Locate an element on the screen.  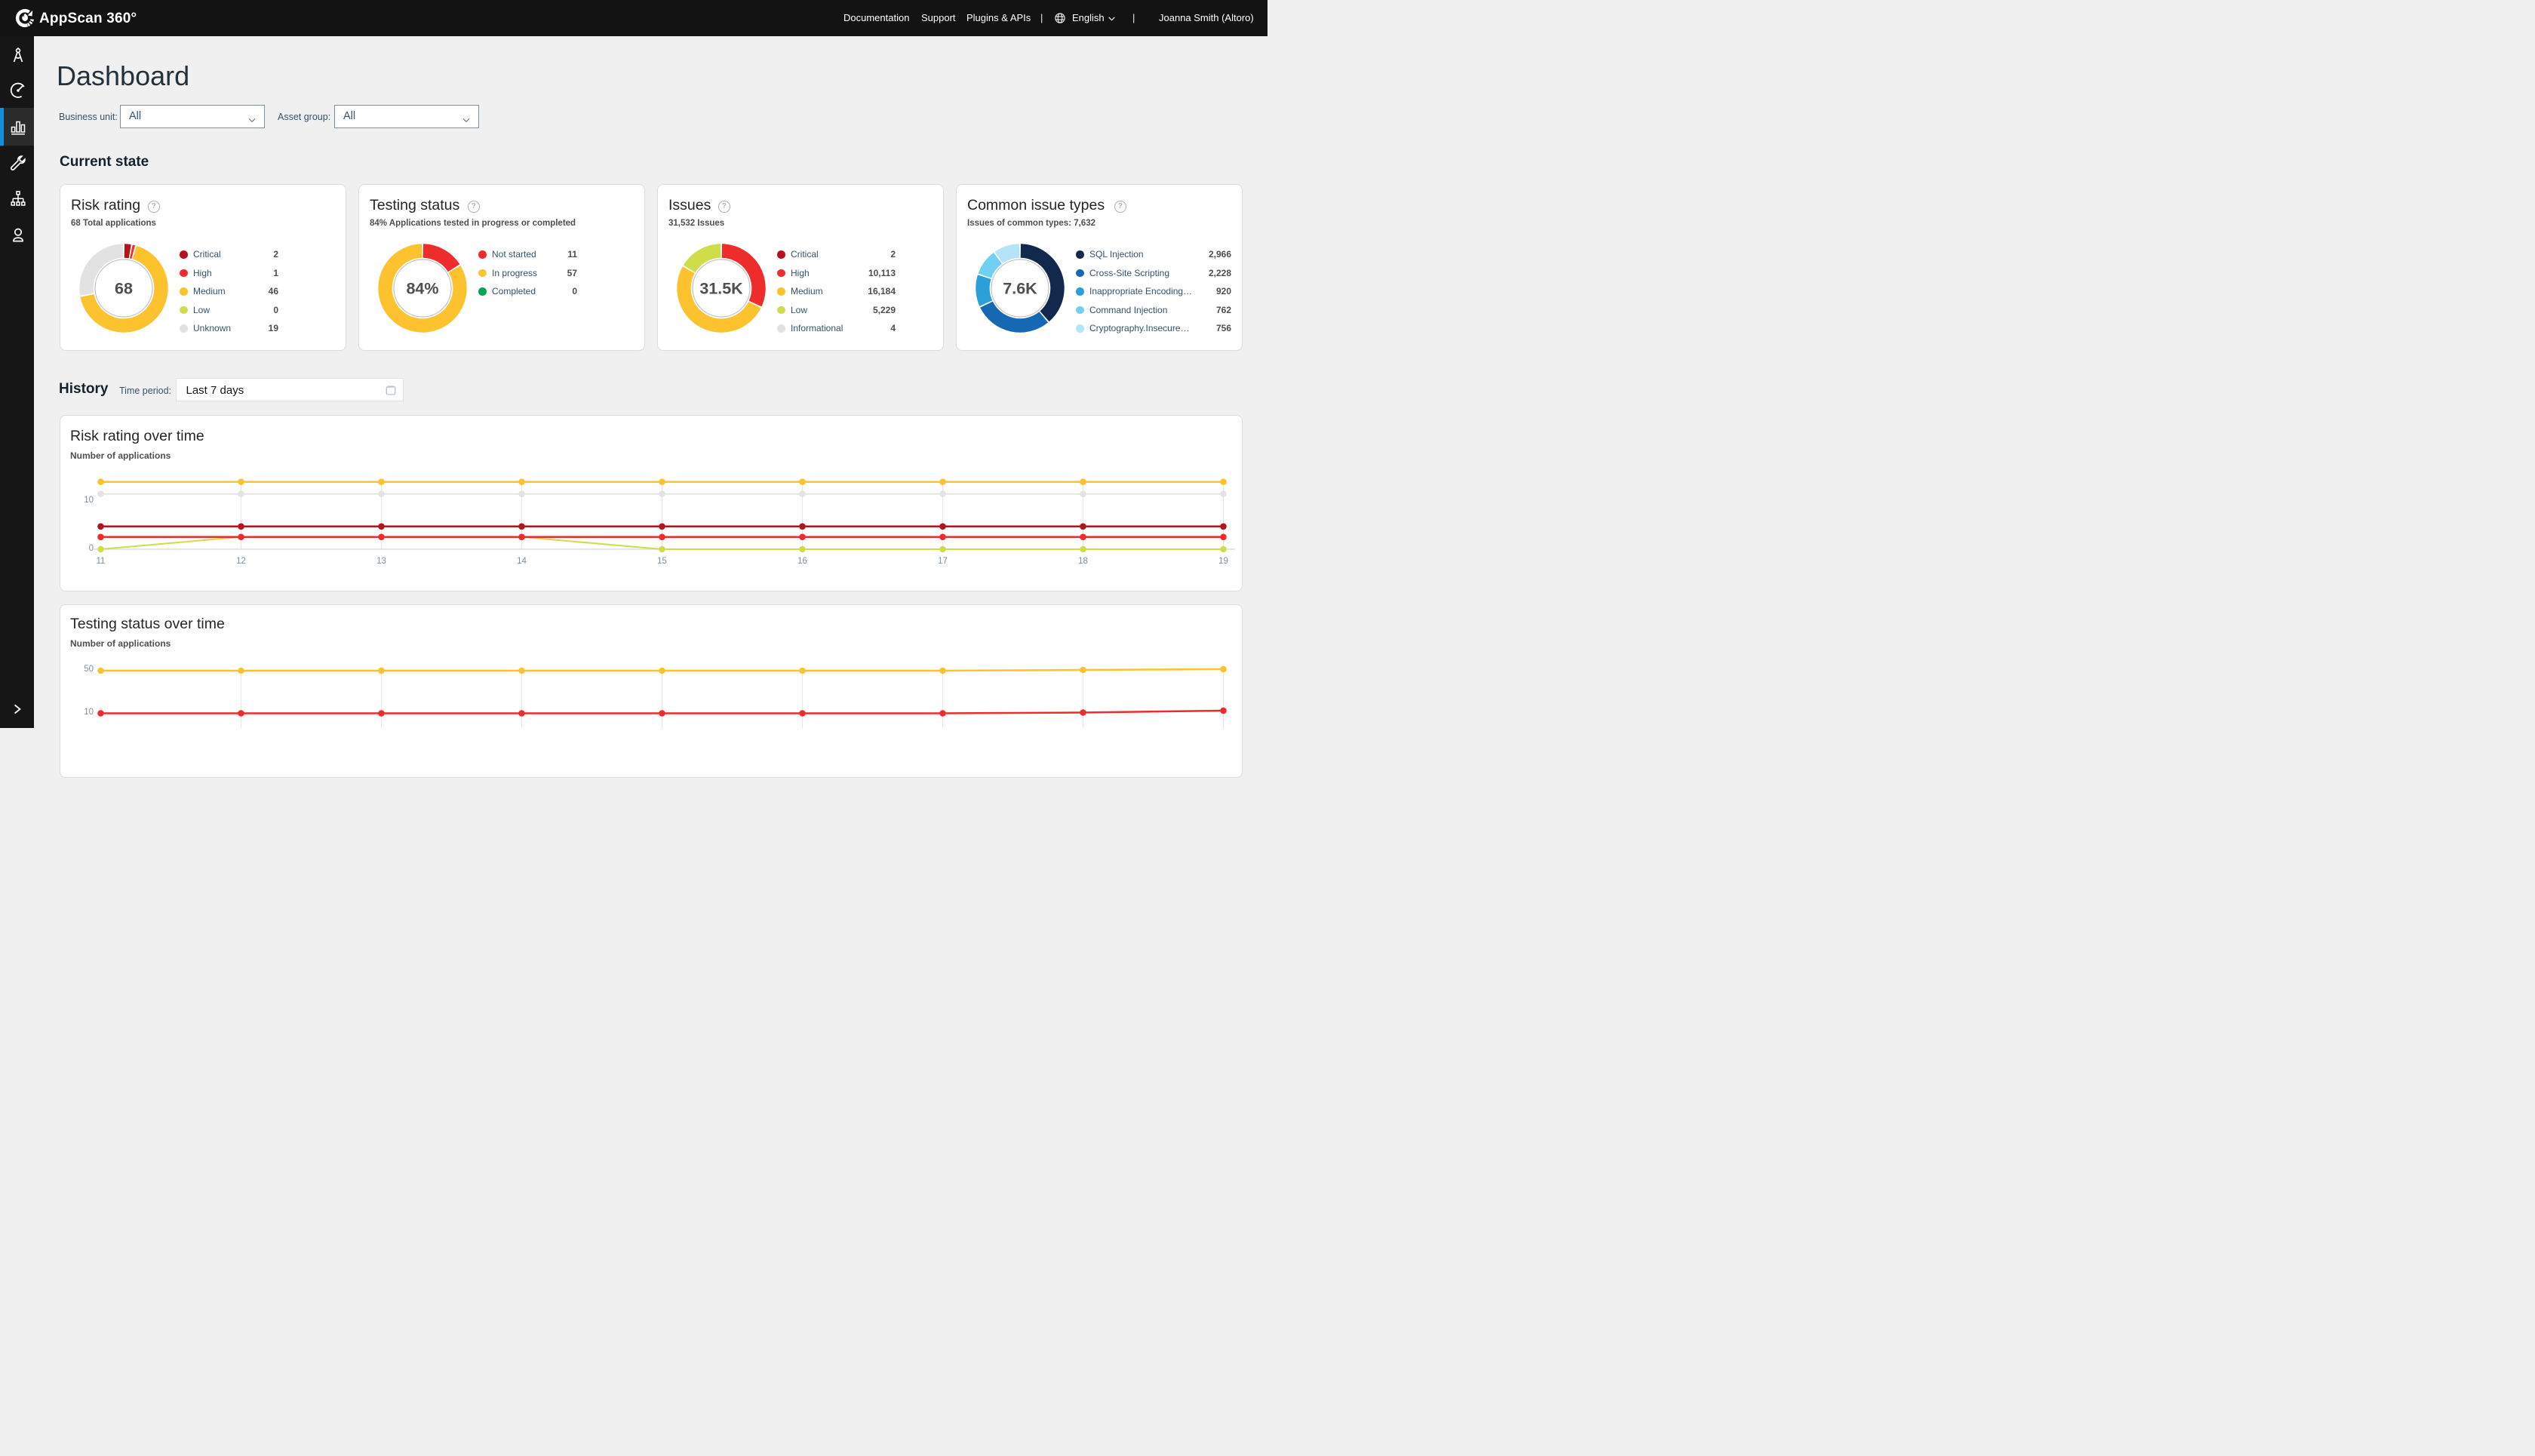
svg-text: 68 is located at coordinates (124, 288).